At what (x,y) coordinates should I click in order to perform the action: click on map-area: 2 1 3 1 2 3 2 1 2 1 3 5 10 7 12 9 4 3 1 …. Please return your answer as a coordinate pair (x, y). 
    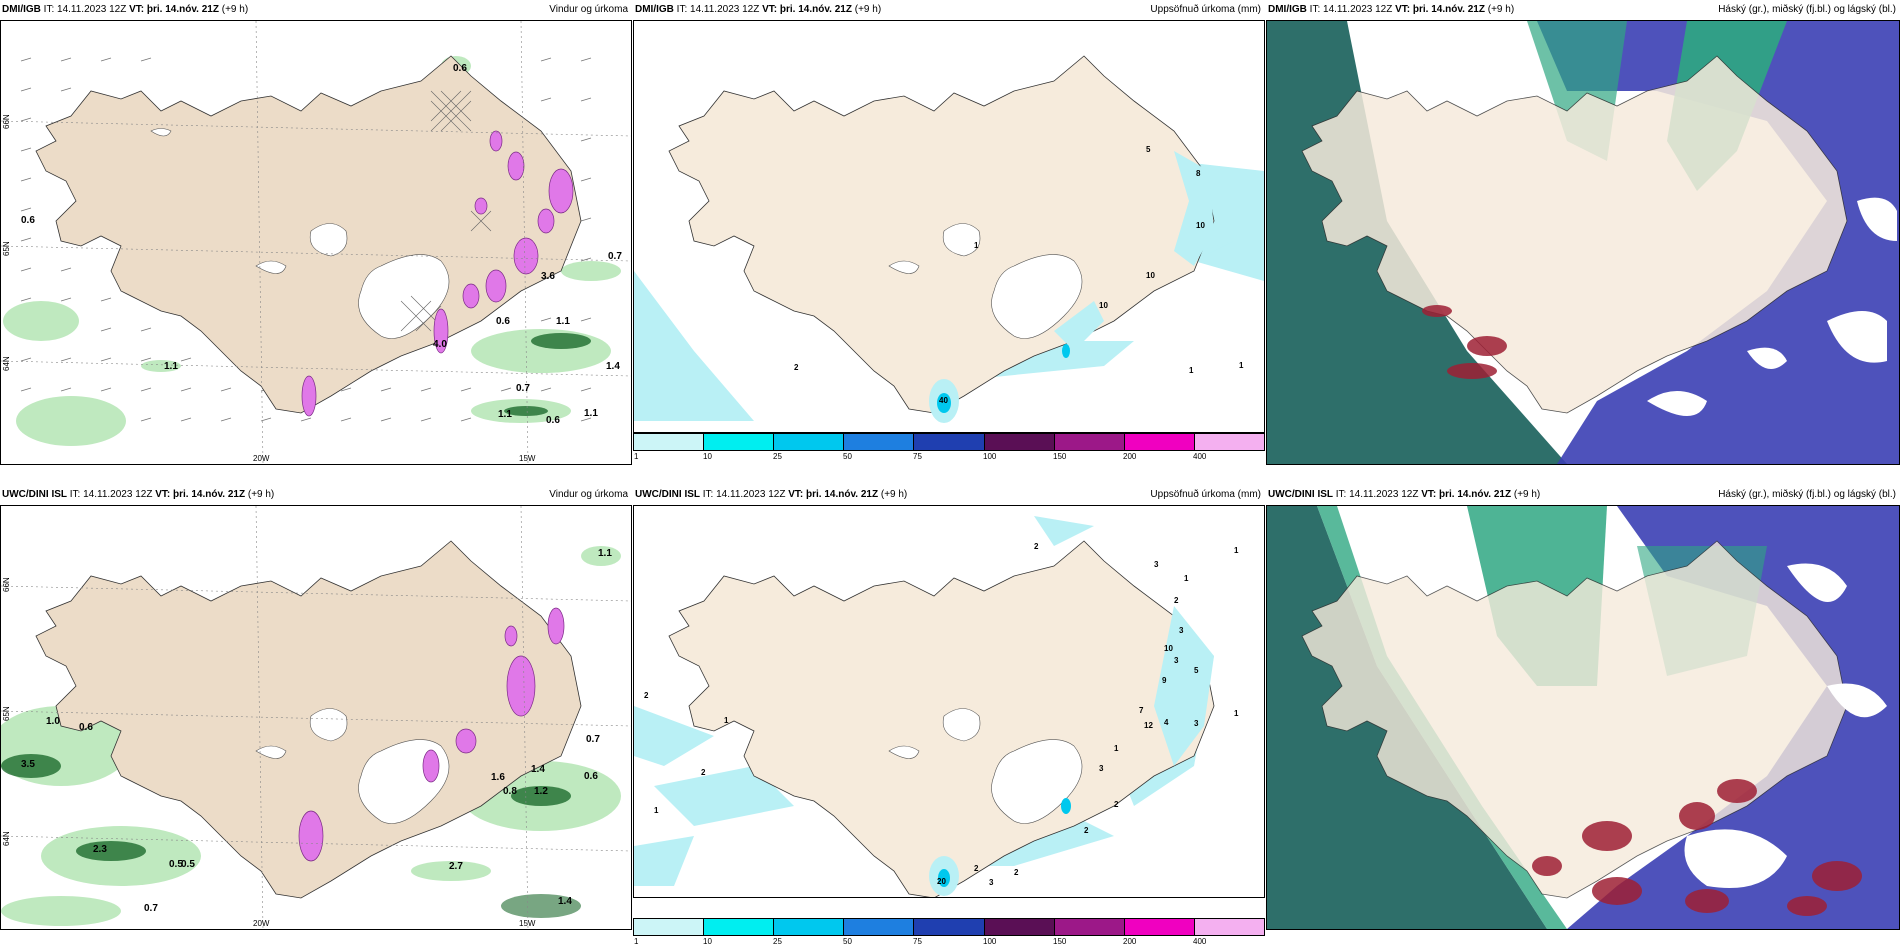
    Looking at the image, I should click on (949, 701).